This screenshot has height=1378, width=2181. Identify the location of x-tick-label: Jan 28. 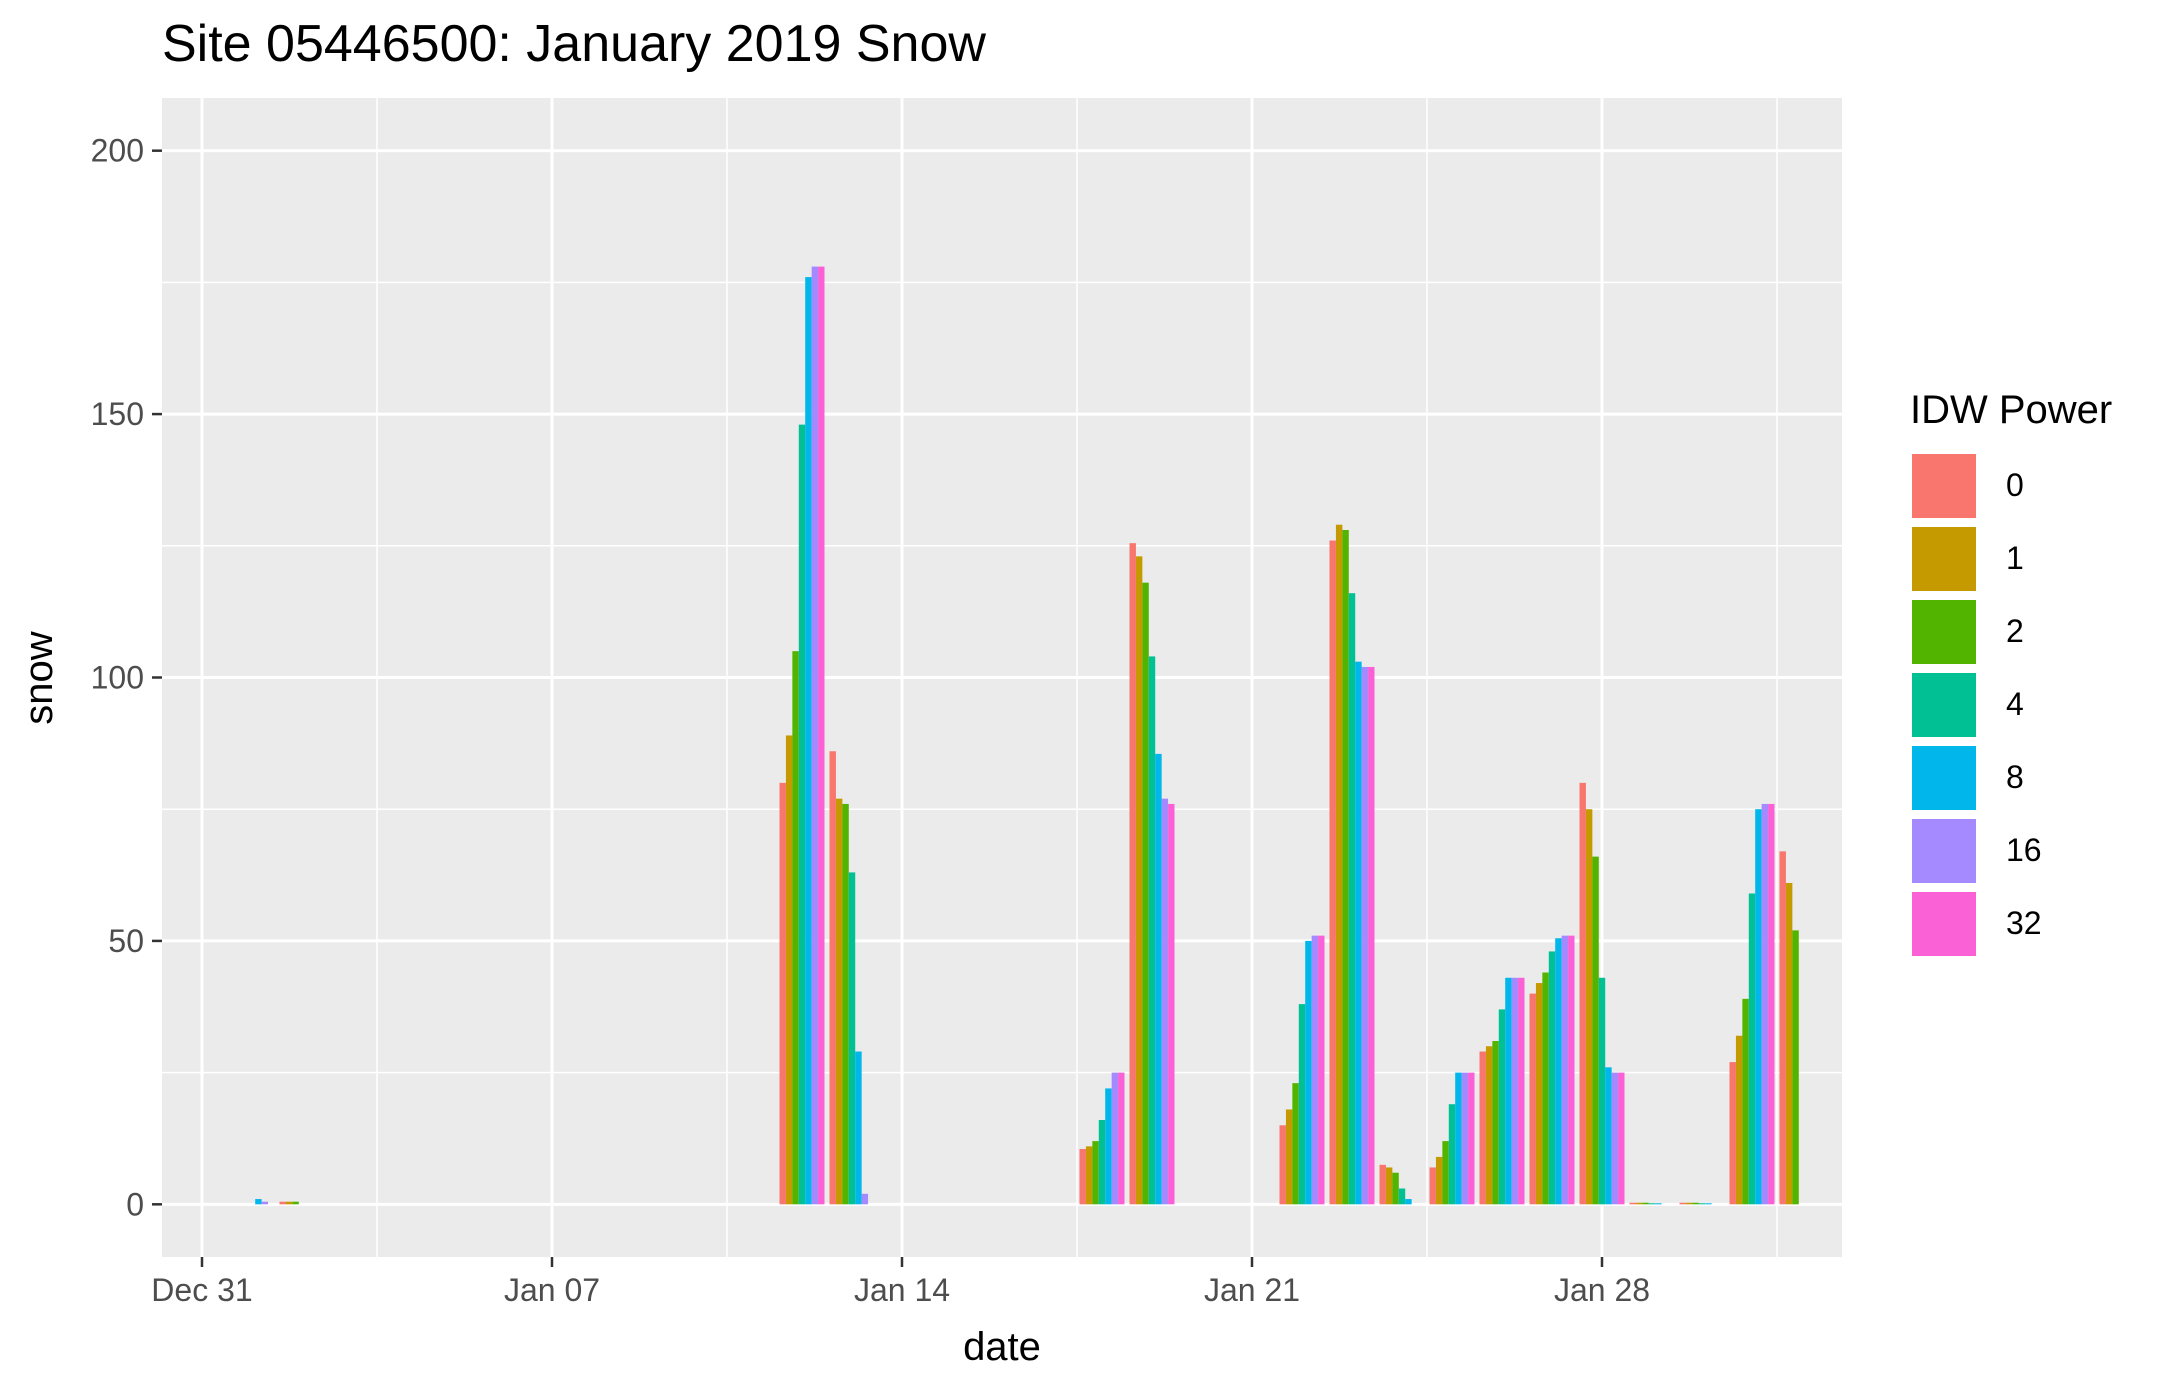
(1602, 1290).